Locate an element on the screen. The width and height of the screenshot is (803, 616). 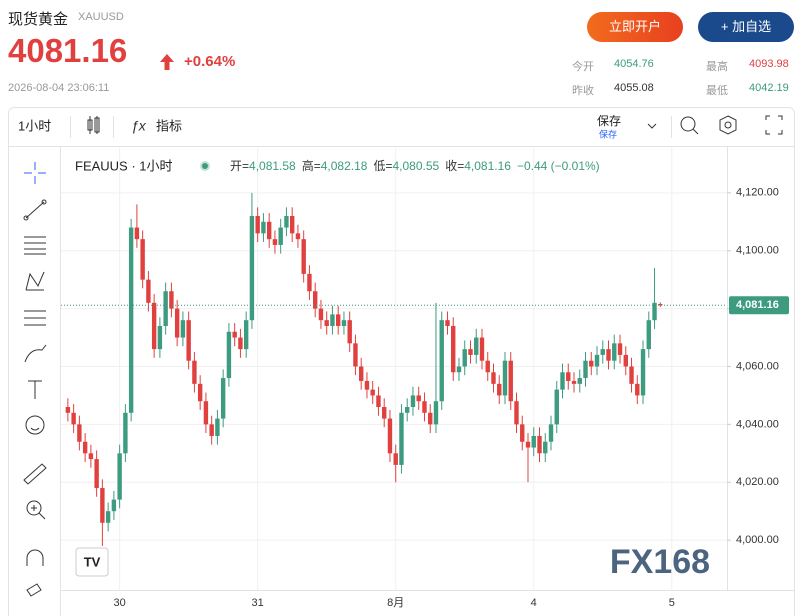
settings-icon is located at coordinates (728, 125).